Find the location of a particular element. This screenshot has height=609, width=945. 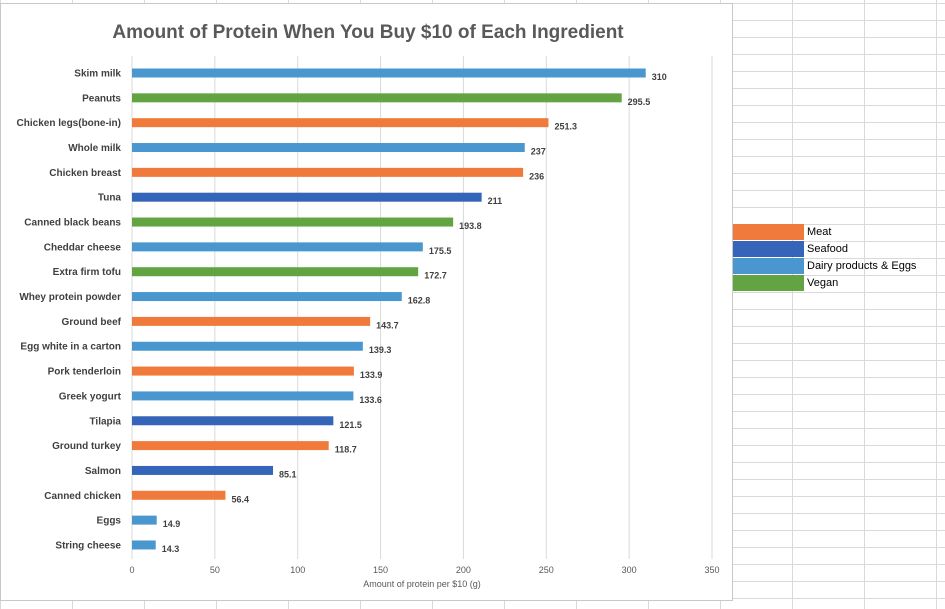

legend-item: Dairy products & Eggs is located at coordinates (824, 266).